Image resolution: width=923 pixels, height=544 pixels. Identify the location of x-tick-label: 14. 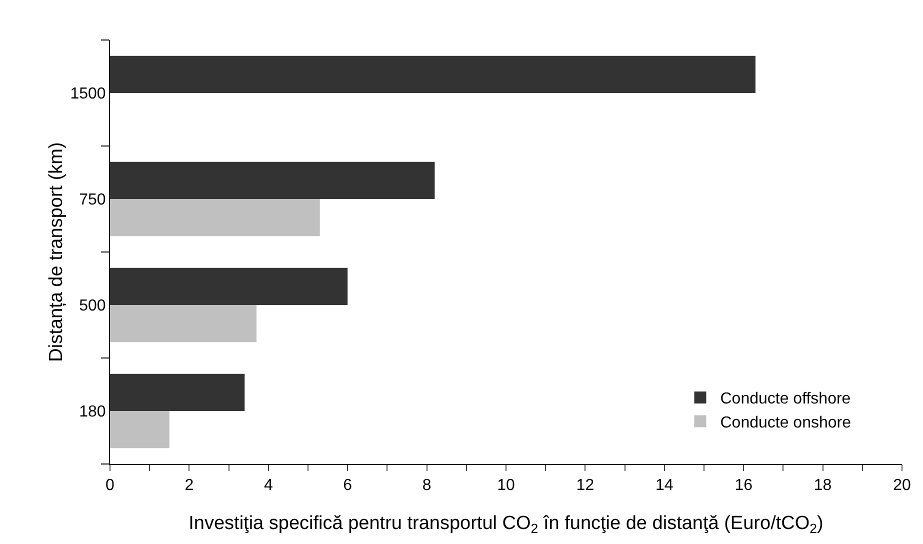
(665, 485).